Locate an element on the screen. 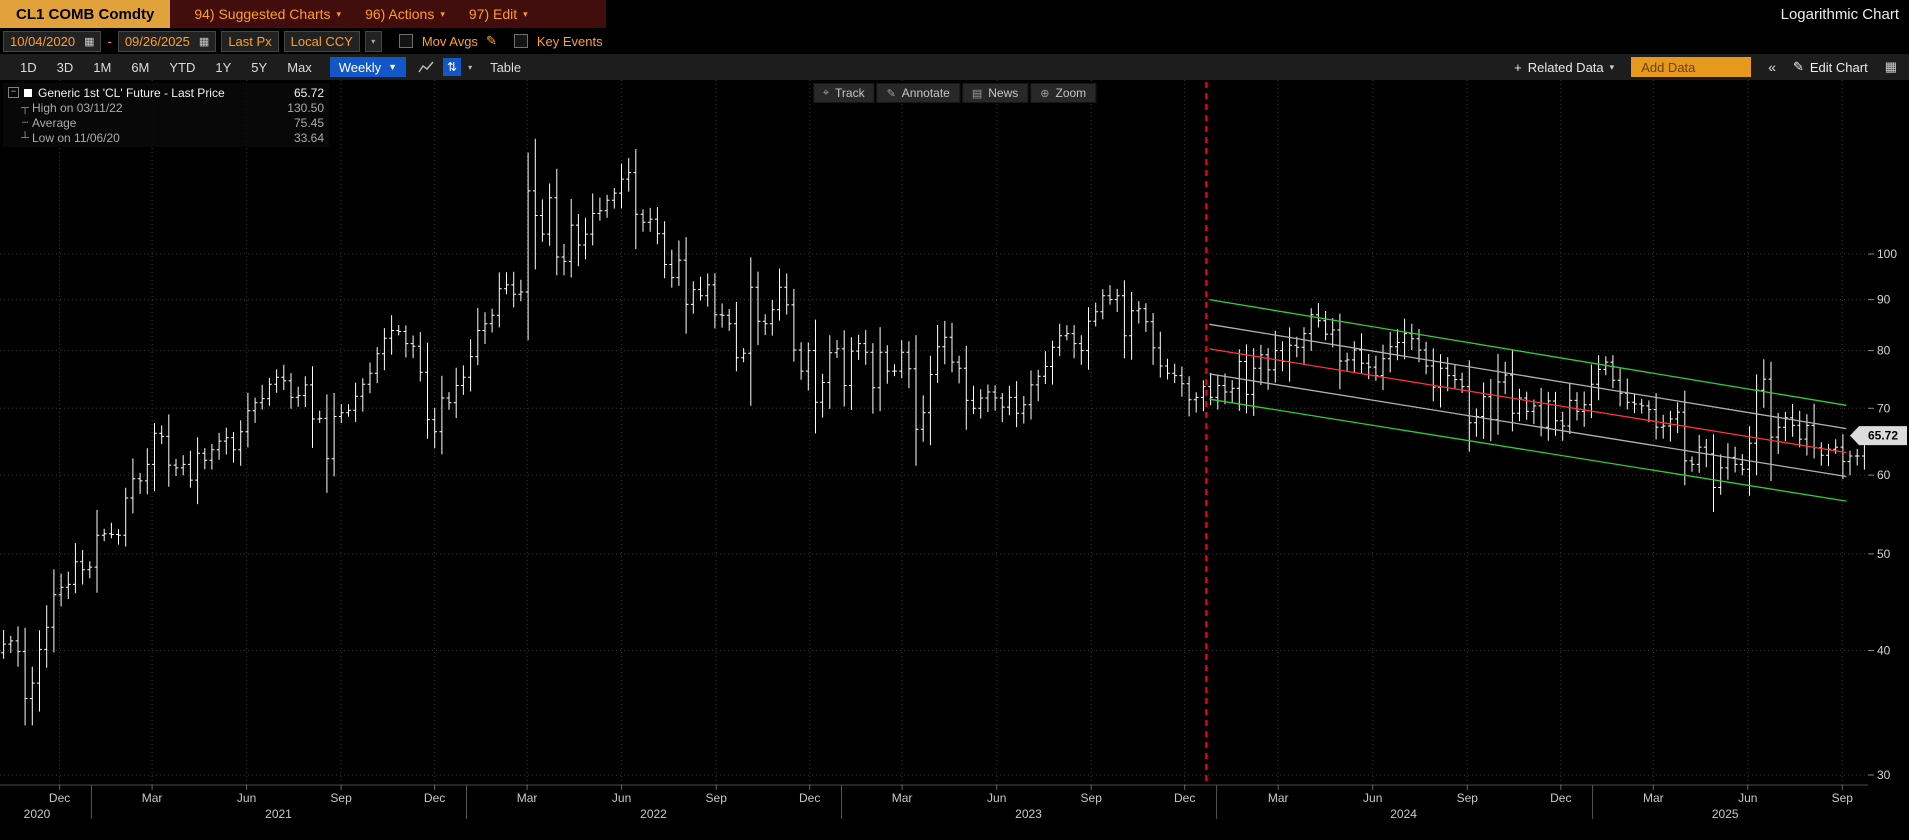 The height and width of the screenshot is (840, 1909). menu-actions: 96) Actions ▾ is located at coordinates (405, 14).